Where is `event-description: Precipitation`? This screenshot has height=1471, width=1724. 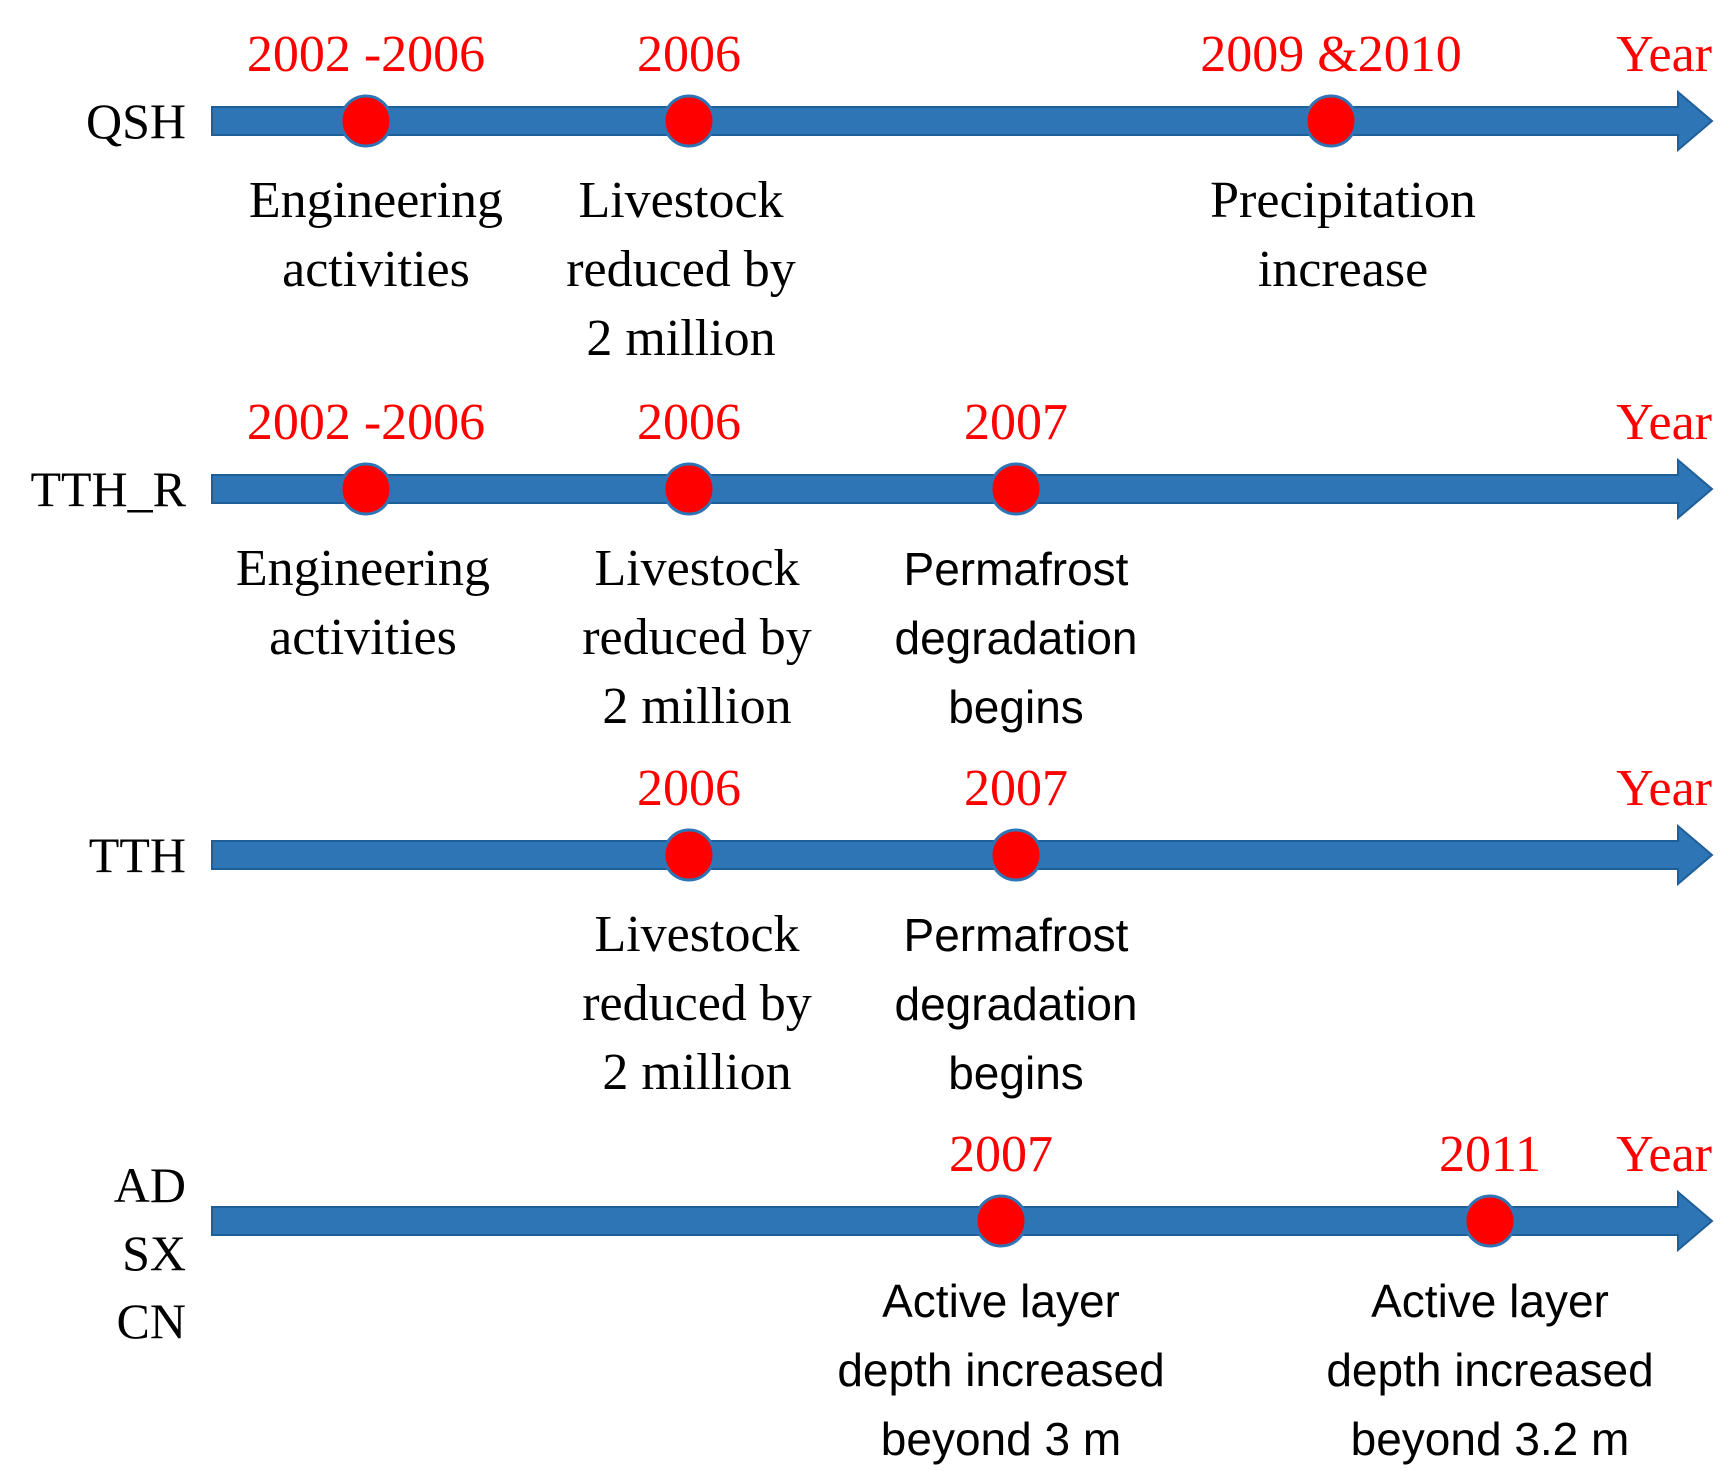 event-description: Precipitation is located at coordinates (1343, 200).